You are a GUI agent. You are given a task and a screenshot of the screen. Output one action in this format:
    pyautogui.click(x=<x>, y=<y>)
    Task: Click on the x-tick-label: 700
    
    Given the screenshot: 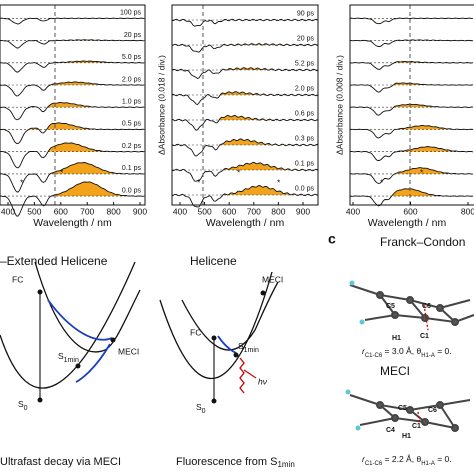 What is the action you would take?
    pyautogui.click(x=254, y=211)
    